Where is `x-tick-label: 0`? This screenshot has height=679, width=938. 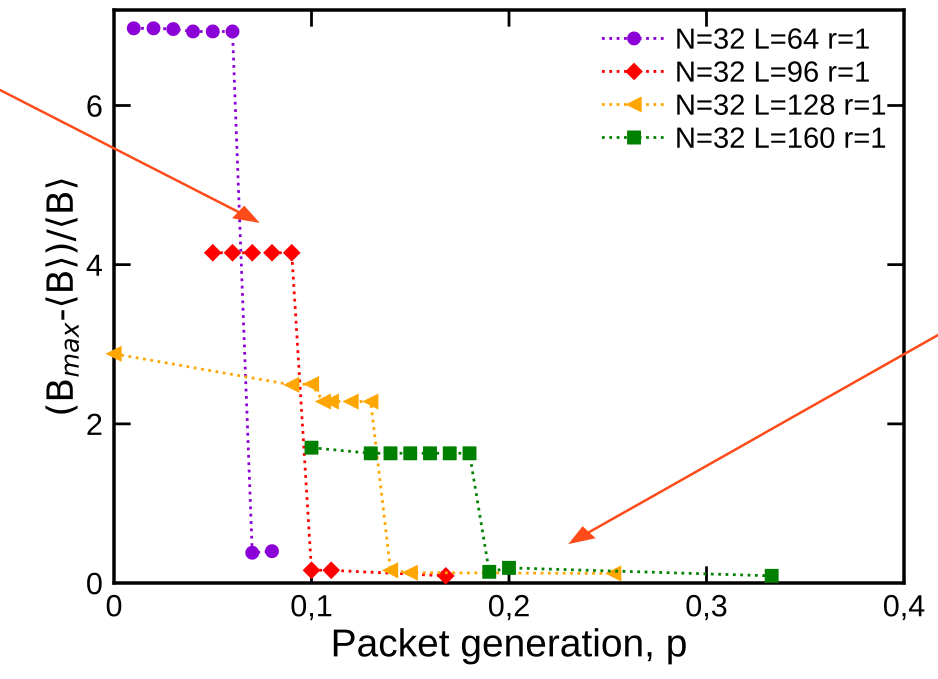 x-tick-label: 0 is located at coordinates (114, 605).